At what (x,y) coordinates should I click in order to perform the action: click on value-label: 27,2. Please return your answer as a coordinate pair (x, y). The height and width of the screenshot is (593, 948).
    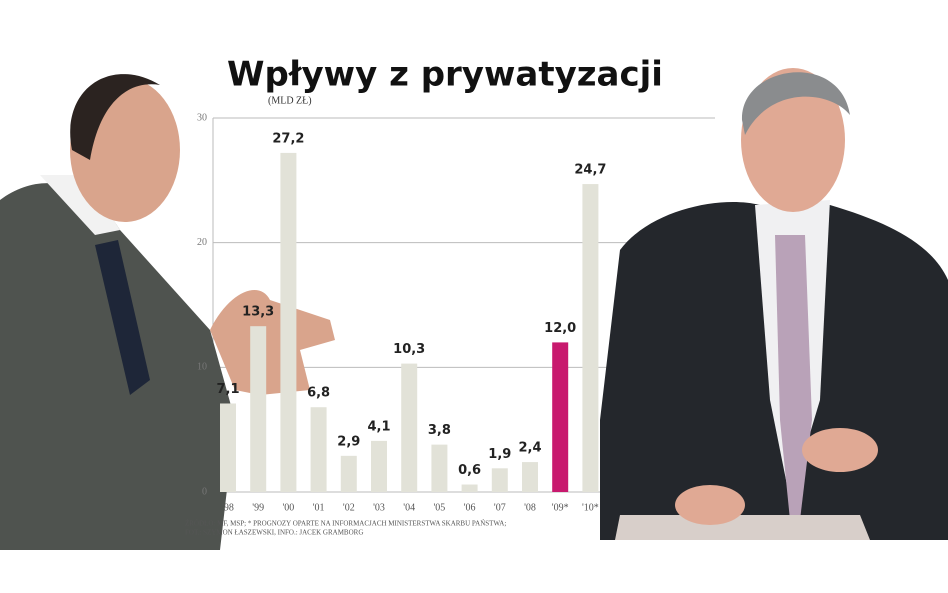
    Looking at the image, I should click on (288, 138).